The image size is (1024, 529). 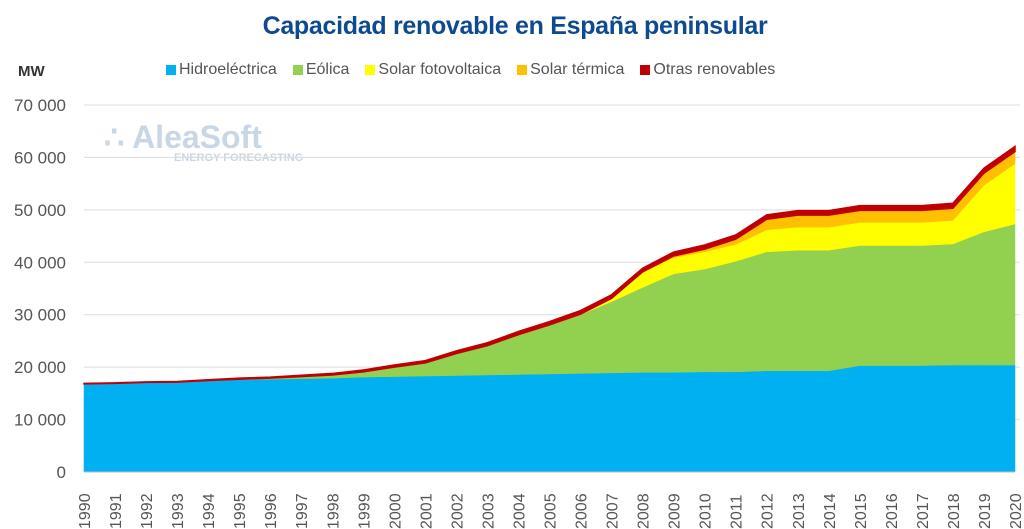 What do you see at coordinates (577, 69) in the screenshot?
I see `legend-label: Solar térmica` at bounding box center [577, 69].